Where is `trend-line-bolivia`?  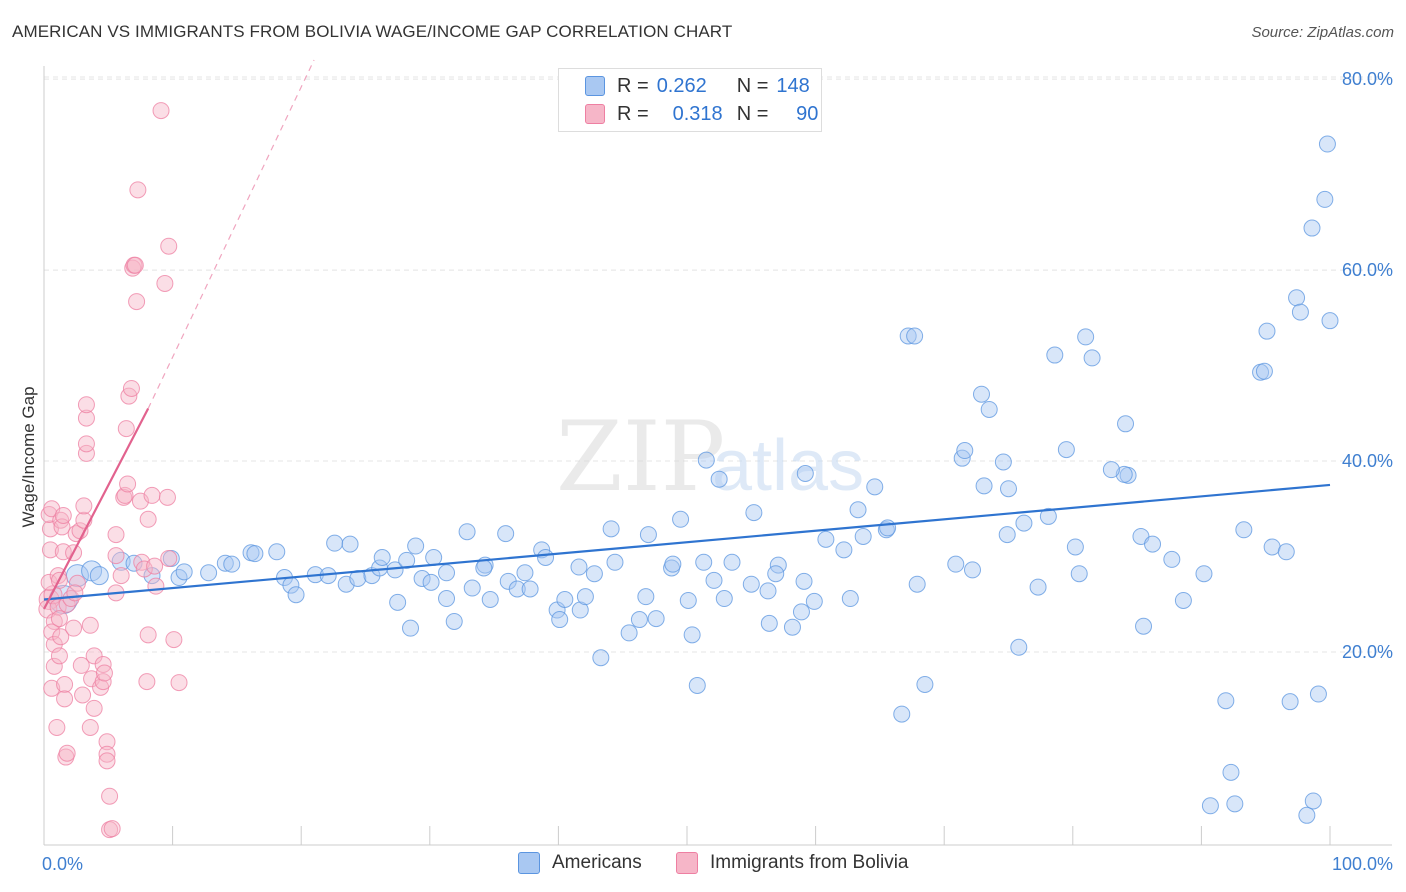 trend-line-bolivia is located at coordinates (96, 509).